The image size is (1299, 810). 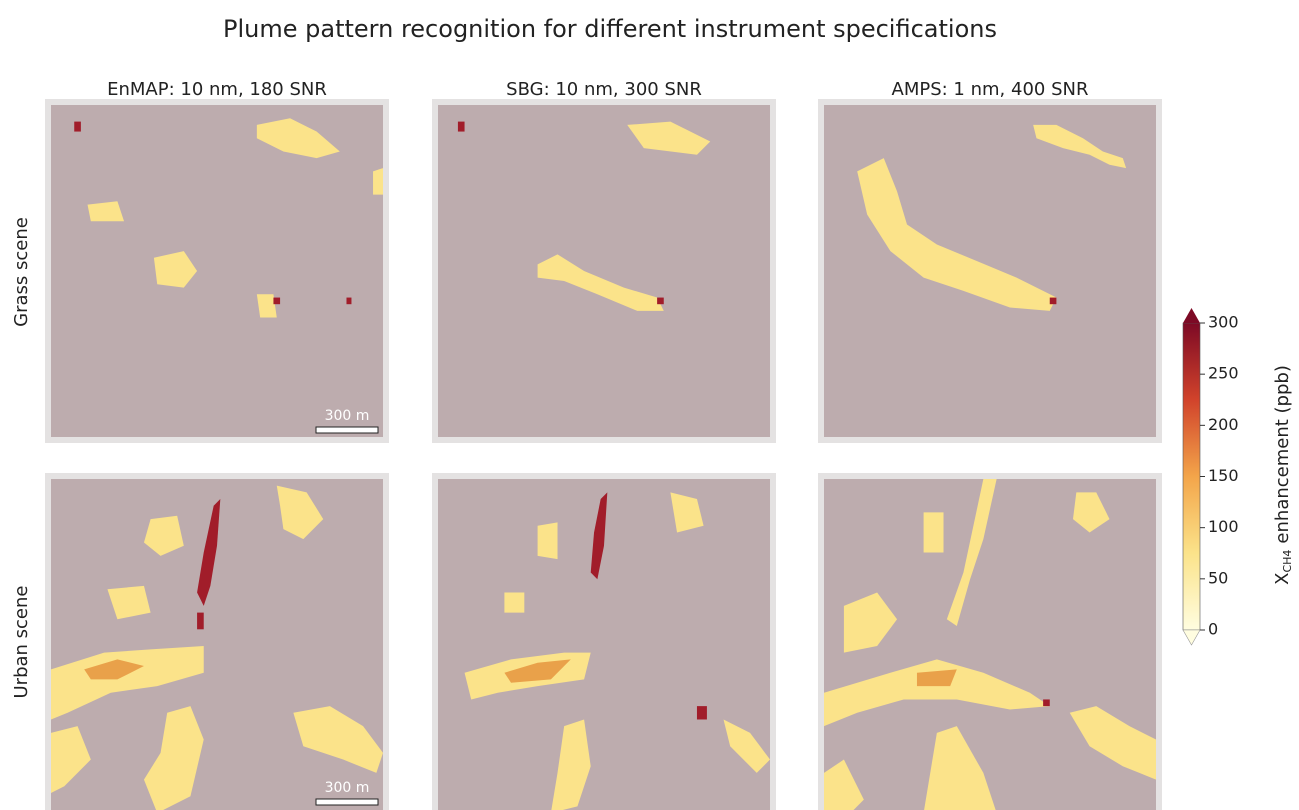 I want to click on colorbar-title: XCH4 enhancement (ppb), so click(x=1283, y=475).